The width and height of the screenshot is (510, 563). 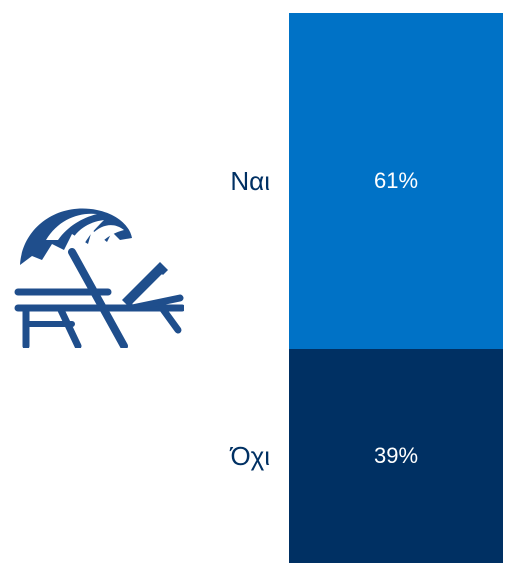 What do you see at coordinates (250, 180) in the screenshot?
I see `category-label: Ναι` at bounding box center [250, 180].